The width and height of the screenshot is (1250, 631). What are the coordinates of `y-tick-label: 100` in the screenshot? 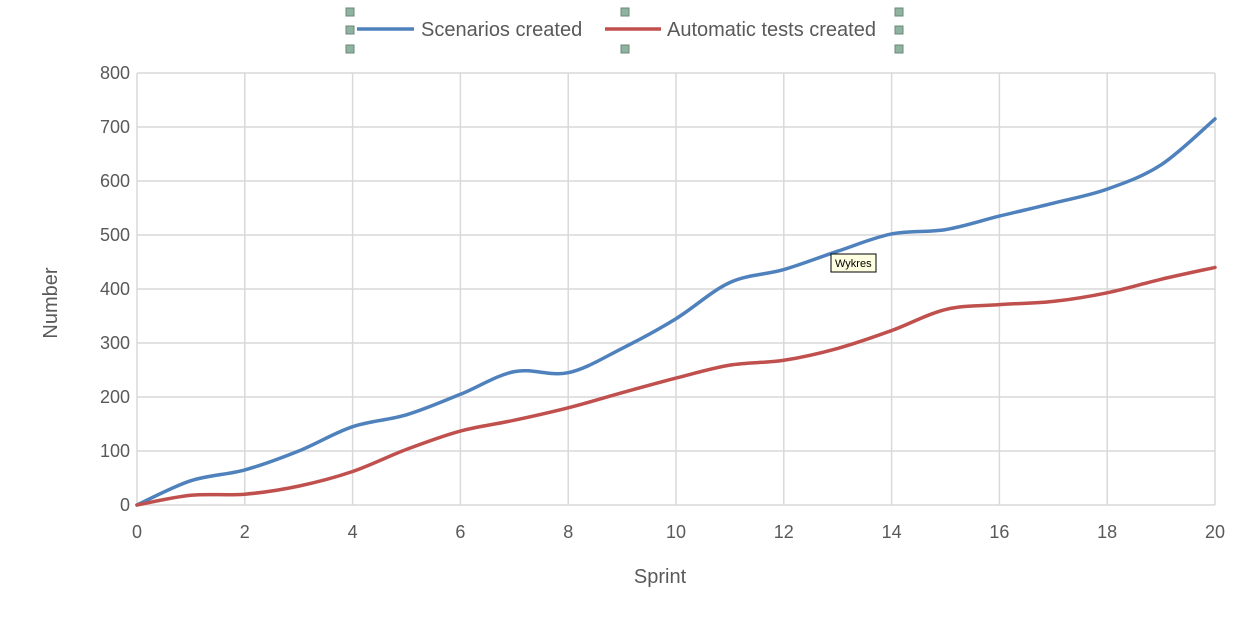 It's located at (115, 451).